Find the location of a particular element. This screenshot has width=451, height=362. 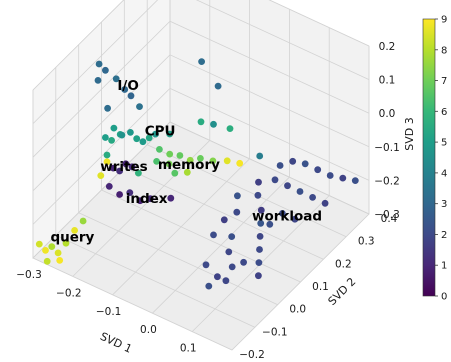

colorbar: 0 1 2 3 4 5 6 7 8 9 is located at coordinates (434, 159).